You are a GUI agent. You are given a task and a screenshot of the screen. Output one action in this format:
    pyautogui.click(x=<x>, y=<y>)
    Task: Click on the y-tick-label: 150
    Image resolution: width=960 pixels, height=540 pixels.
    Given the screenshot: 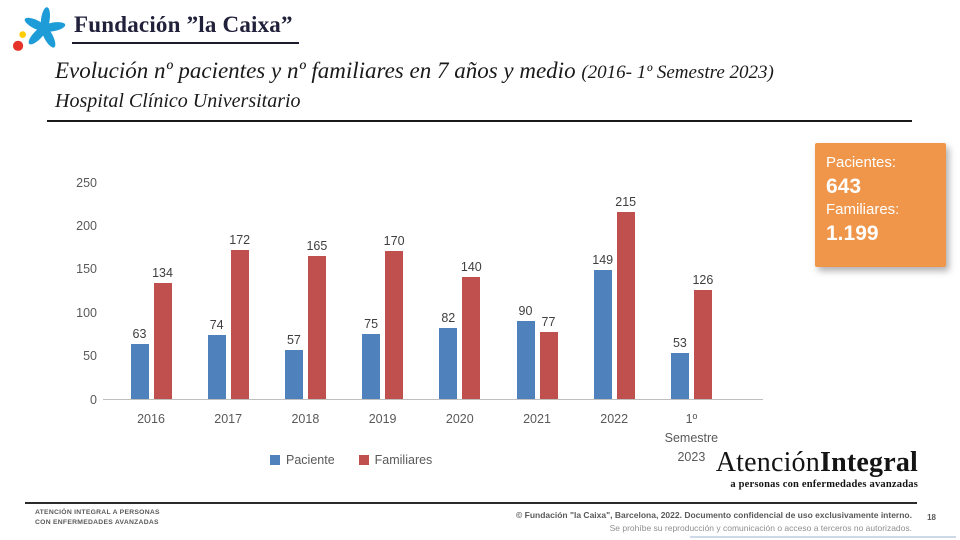 What is the action you would take?
    pyautogui.click(x=86, y=269)
    